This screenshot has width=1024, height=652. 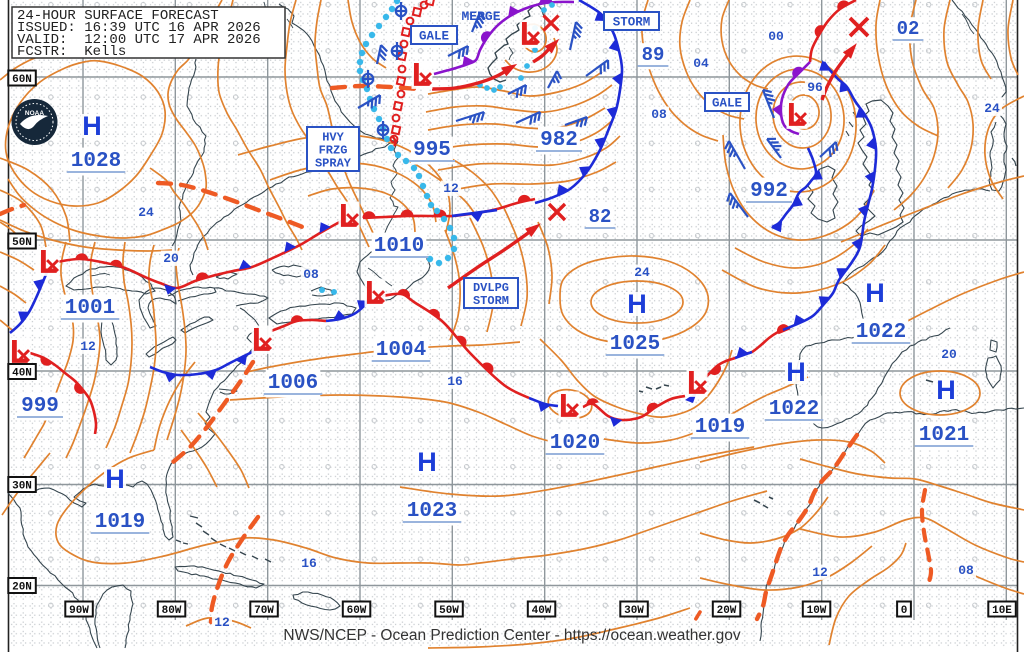 What do you see at coordinates (815, 87) in the screenshot?
I see `svg-text: 96` at bounding box center [815, 87].